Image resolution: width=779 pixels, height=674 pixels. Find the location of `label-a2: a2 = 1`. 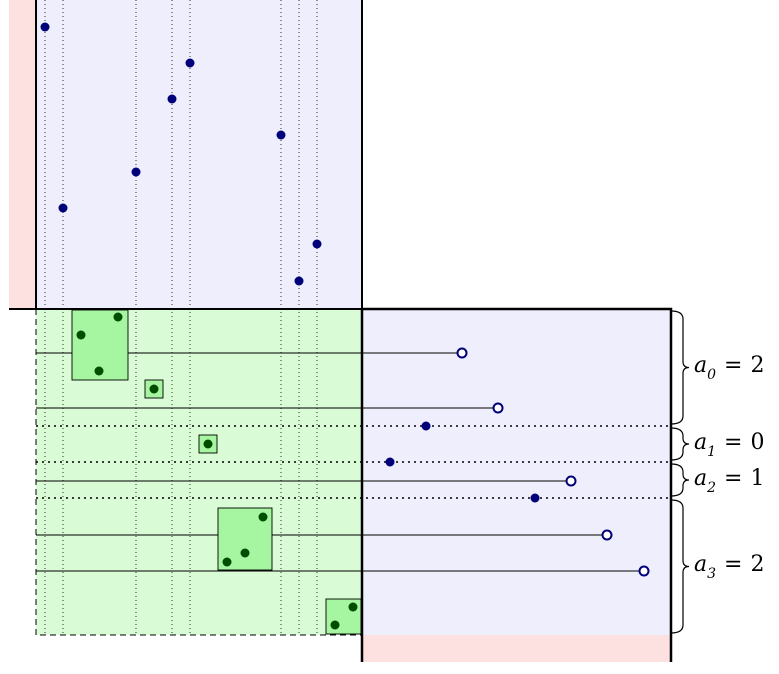

label-a2: a2 = 1 is located at coordinates (729, 481).